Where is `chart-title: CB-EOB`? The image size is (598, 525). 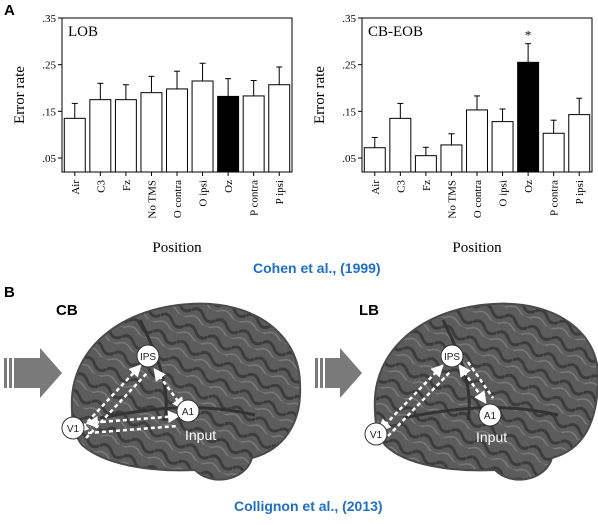
chart-title: CB-EOB is located at coordinates (395, 32).